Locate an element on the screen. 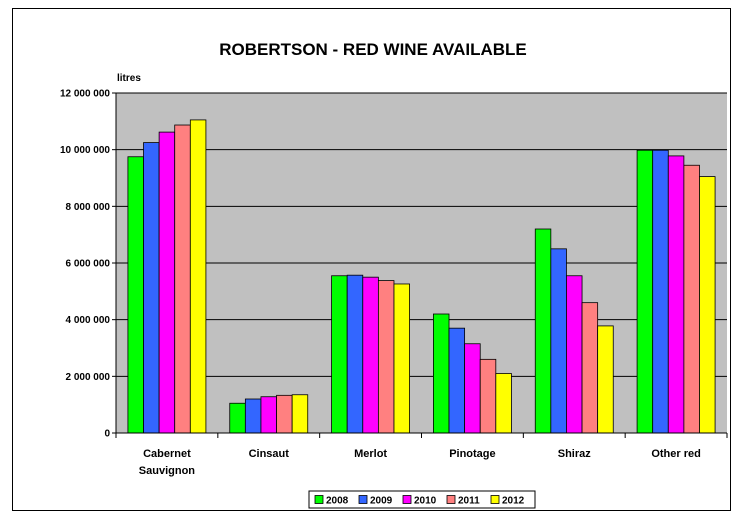  legend-swatch-2010 is located at coordinates (407, 499).